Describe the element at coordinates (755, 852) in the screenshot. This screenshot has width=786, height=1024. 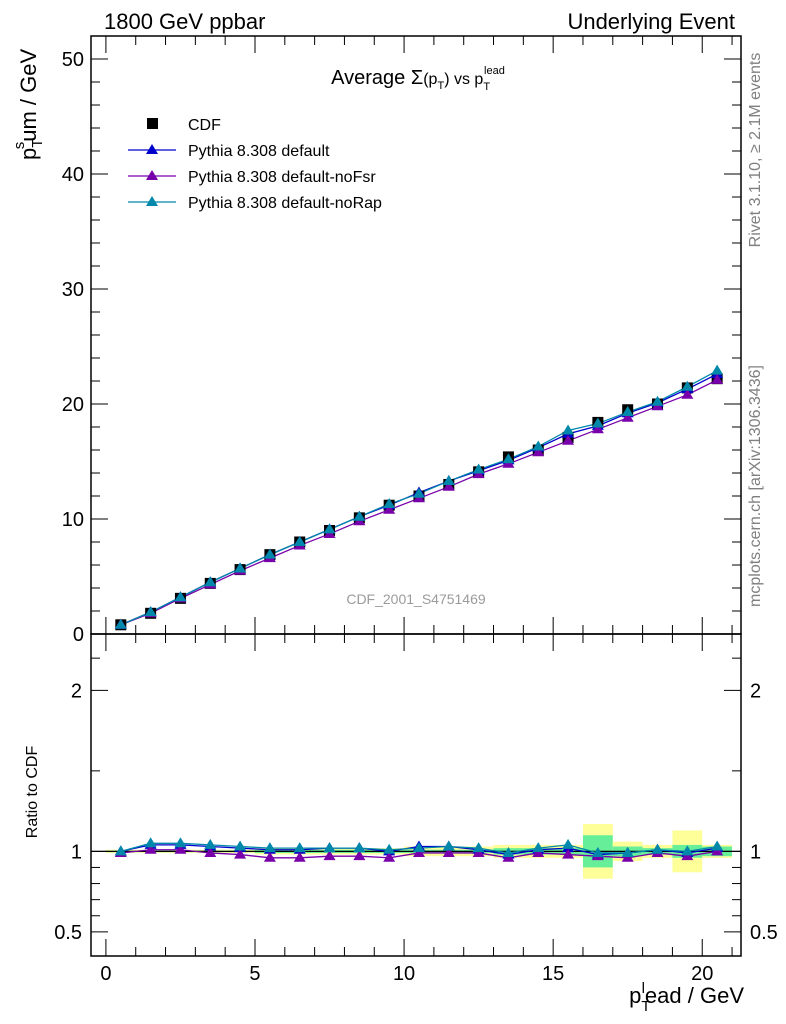
I see `ratio-y-tick-label-right: 1` at that location.